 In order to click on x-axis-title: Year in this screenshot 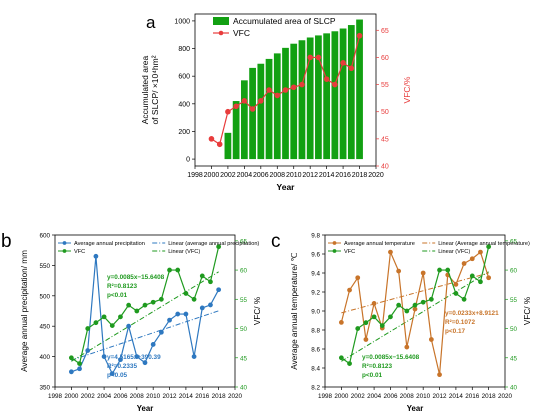, I will do `click(415, 408)`.